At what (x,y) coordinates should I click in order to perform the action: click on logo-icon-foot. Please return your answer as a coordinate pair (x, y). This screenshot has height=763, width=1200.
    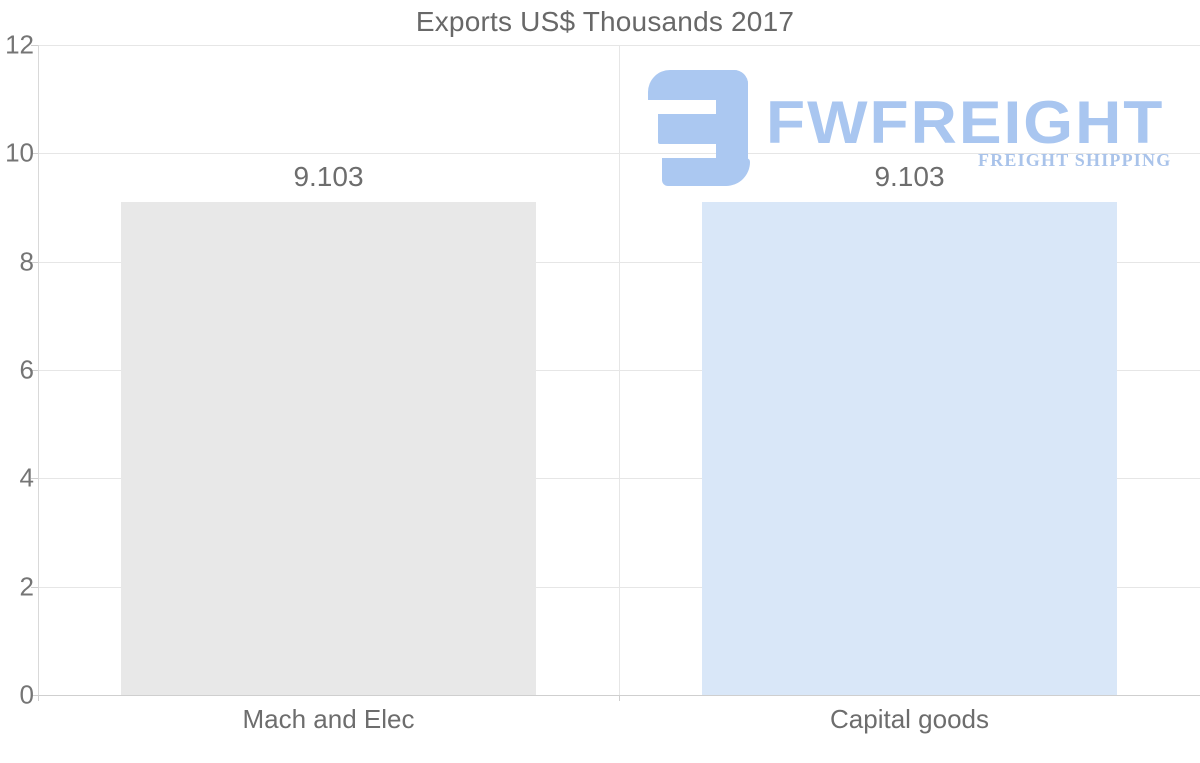
    Looking at the image, I should click on (706, 172).